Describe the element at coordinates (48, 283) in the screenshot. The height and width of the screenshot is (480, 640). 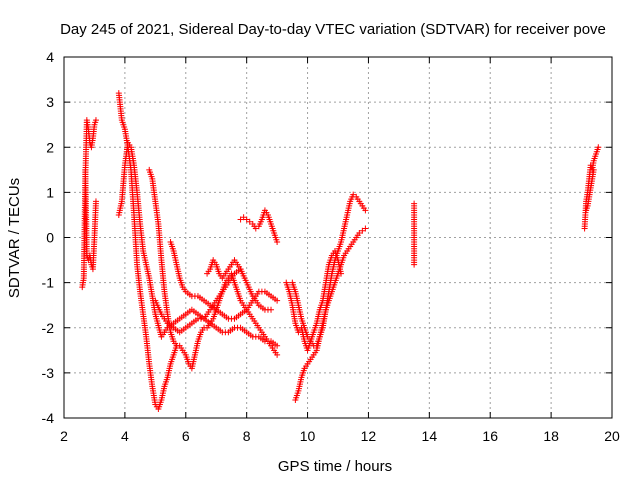
I see `y-tick-label: -1` at that location.